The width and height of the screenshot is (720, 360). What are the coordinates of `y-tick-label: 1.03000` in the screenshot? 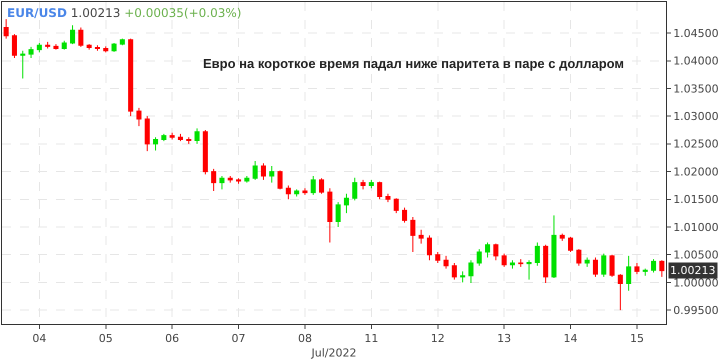 It's located at (696, 117).